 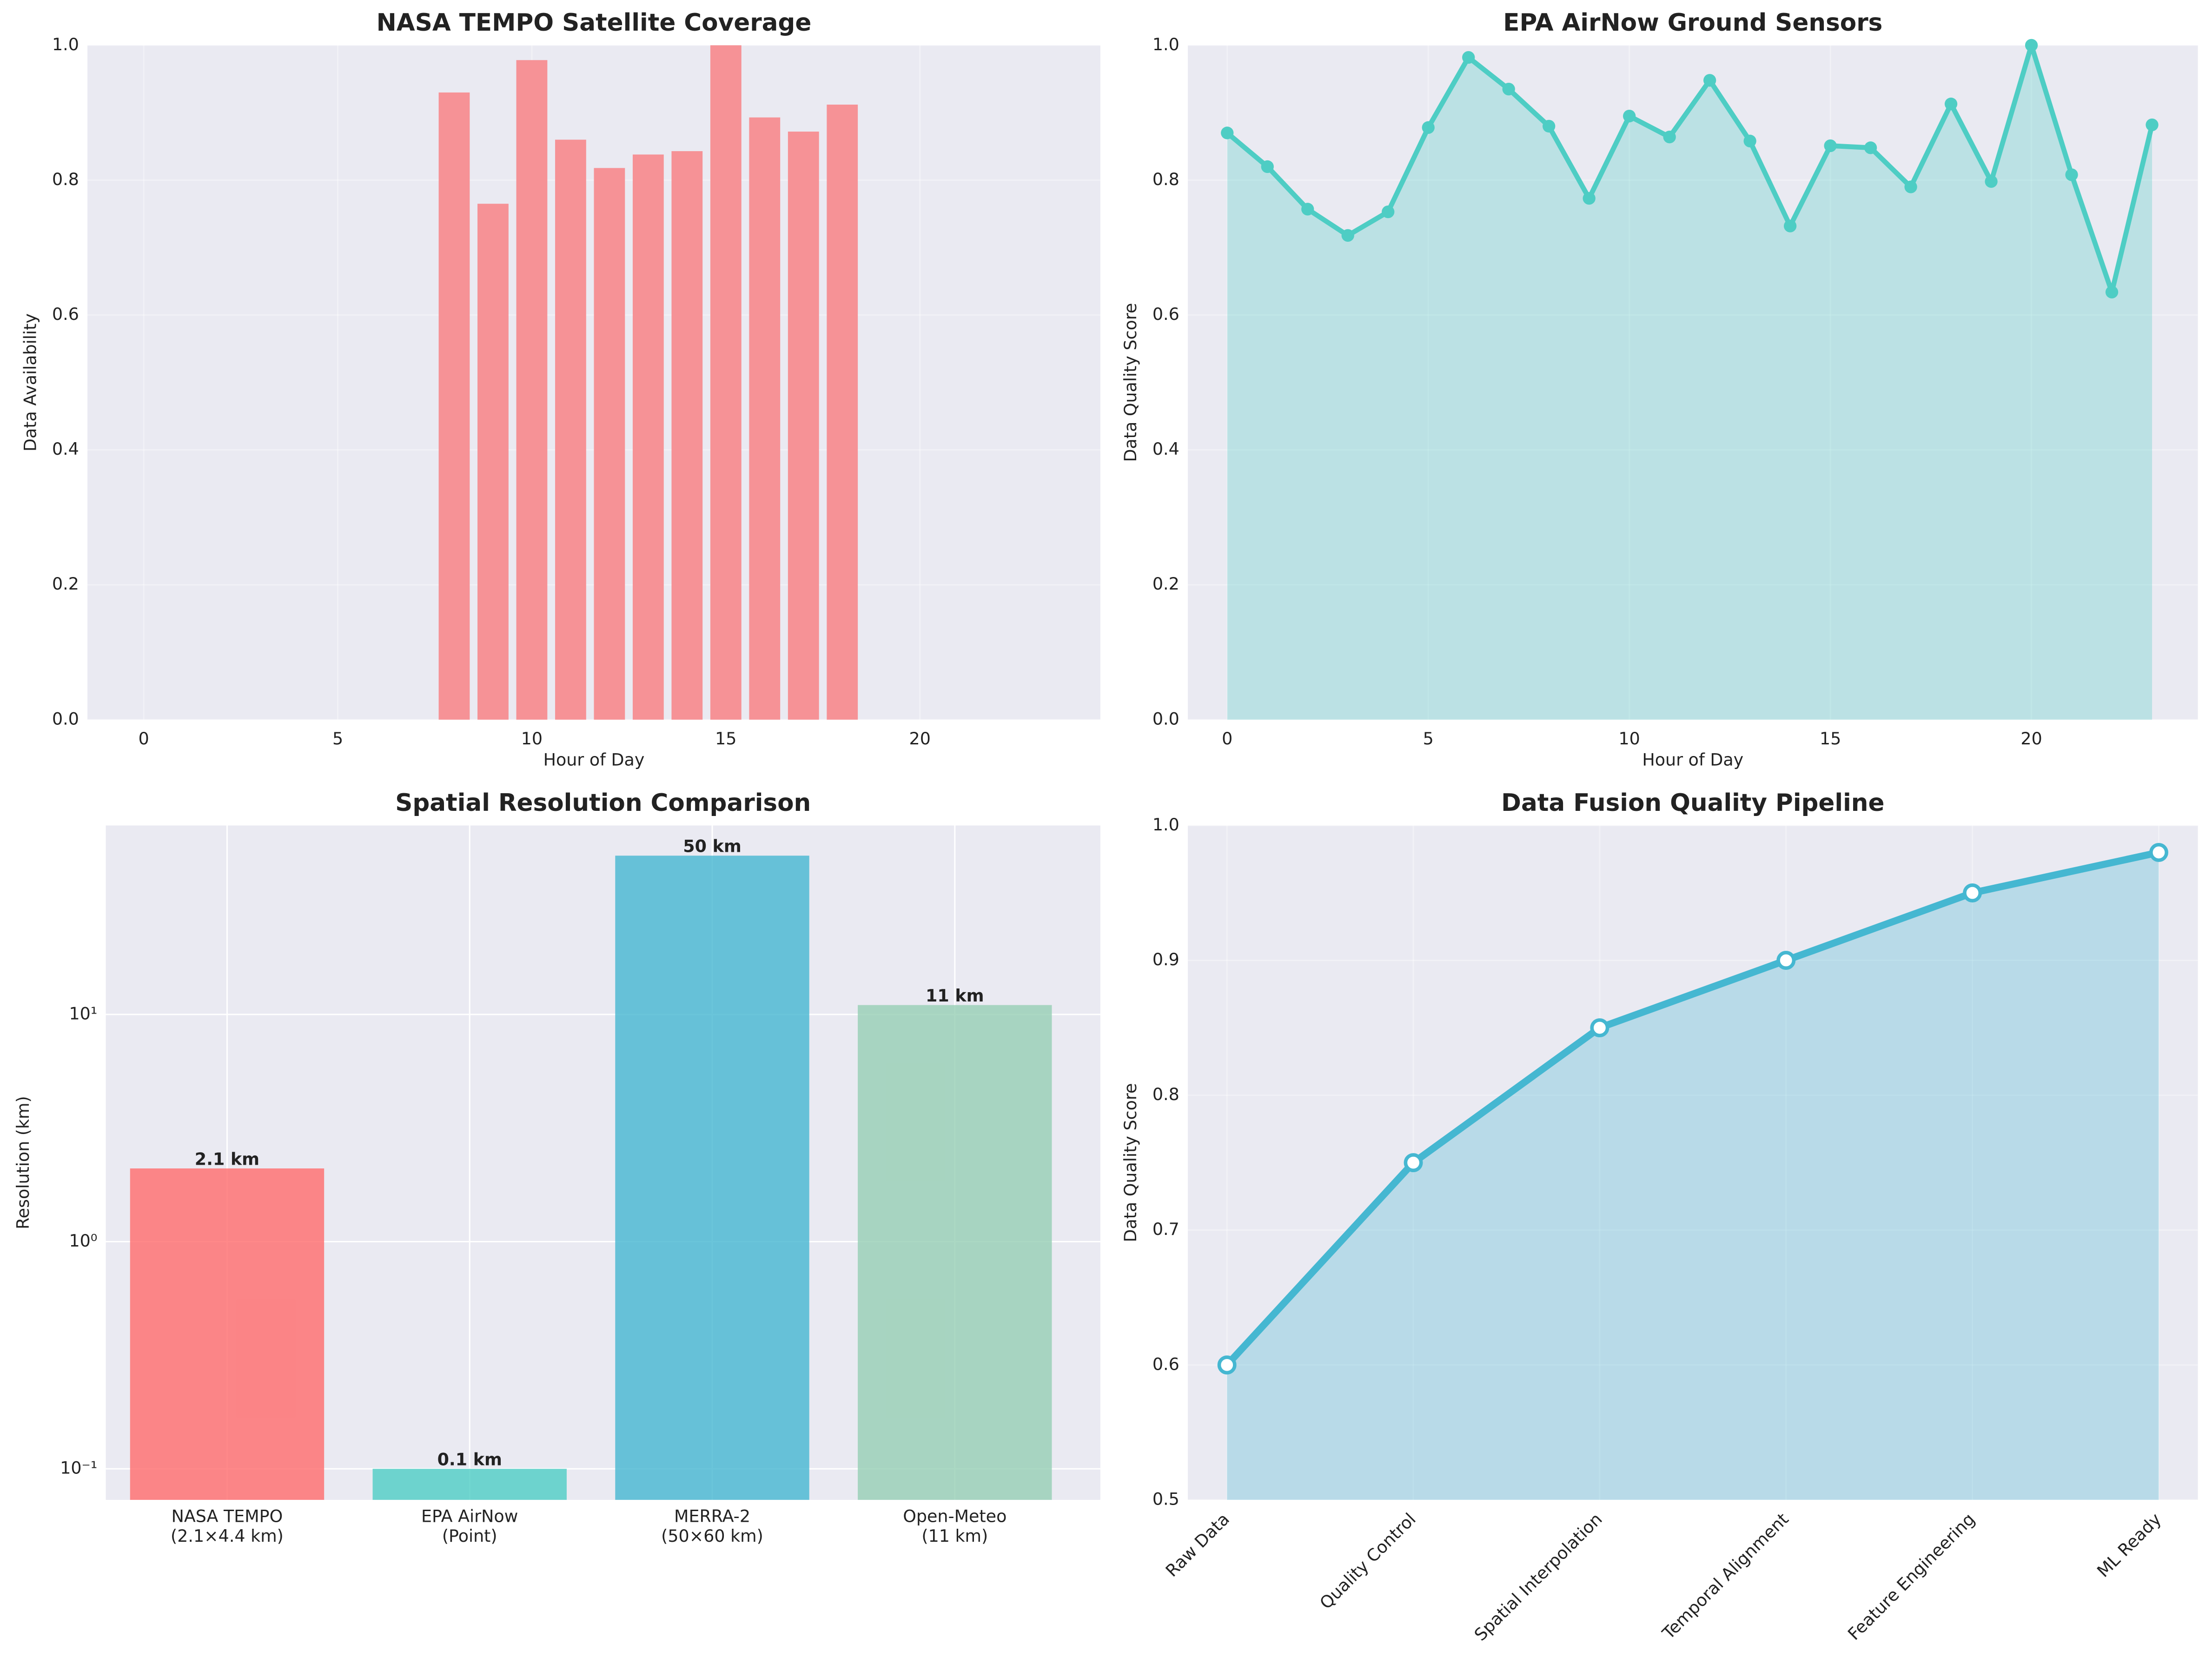 I want to click on x-tick-label: Spatial Interpolation, so click(x=1538, y=1577).